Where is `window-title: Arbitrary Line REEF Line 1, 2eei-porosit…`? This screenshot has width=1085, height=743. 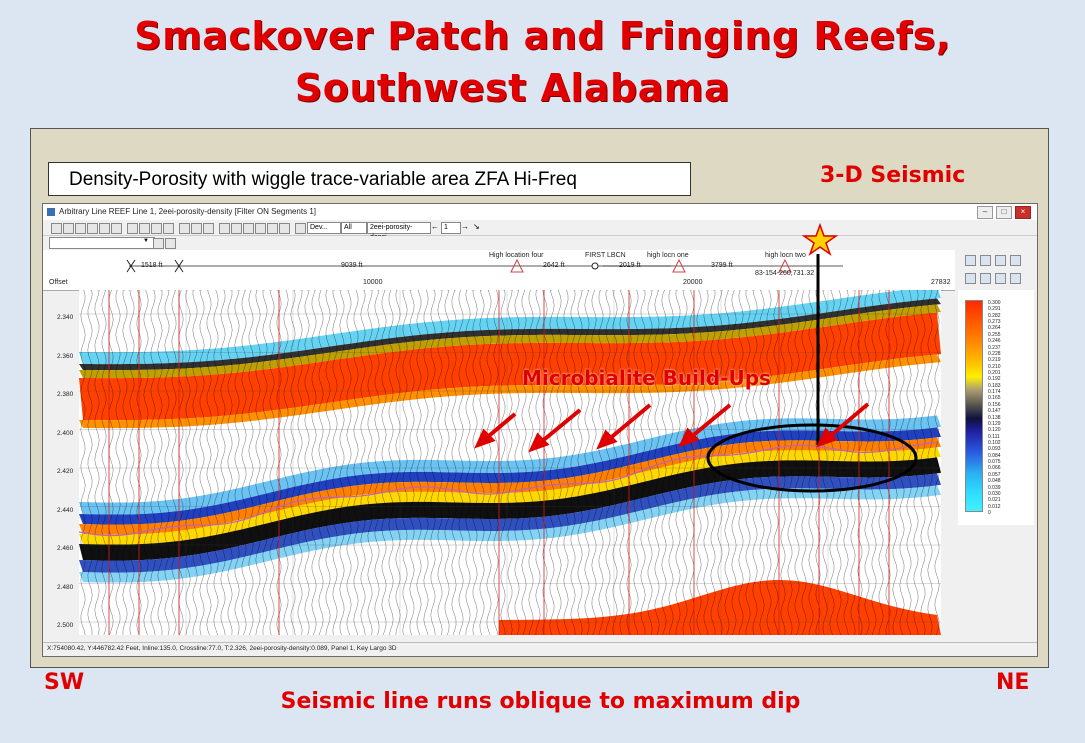
window-title: Arbitrary Line REEF Line 1, 2eei-porosit… is located at coordinates (187, 211).